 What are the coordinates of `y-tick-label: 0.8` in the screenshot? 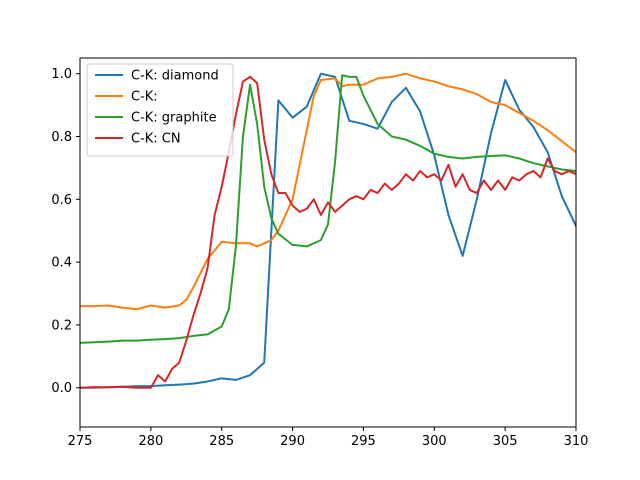 It's located at (61, 137).